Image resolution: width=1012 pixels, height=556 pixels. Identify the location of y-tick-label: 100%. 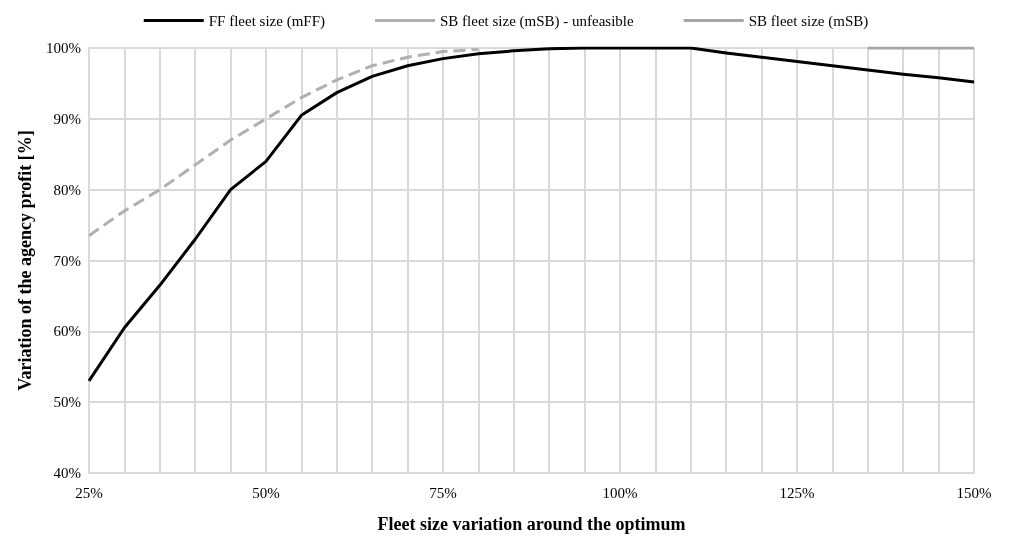
(63, 48).